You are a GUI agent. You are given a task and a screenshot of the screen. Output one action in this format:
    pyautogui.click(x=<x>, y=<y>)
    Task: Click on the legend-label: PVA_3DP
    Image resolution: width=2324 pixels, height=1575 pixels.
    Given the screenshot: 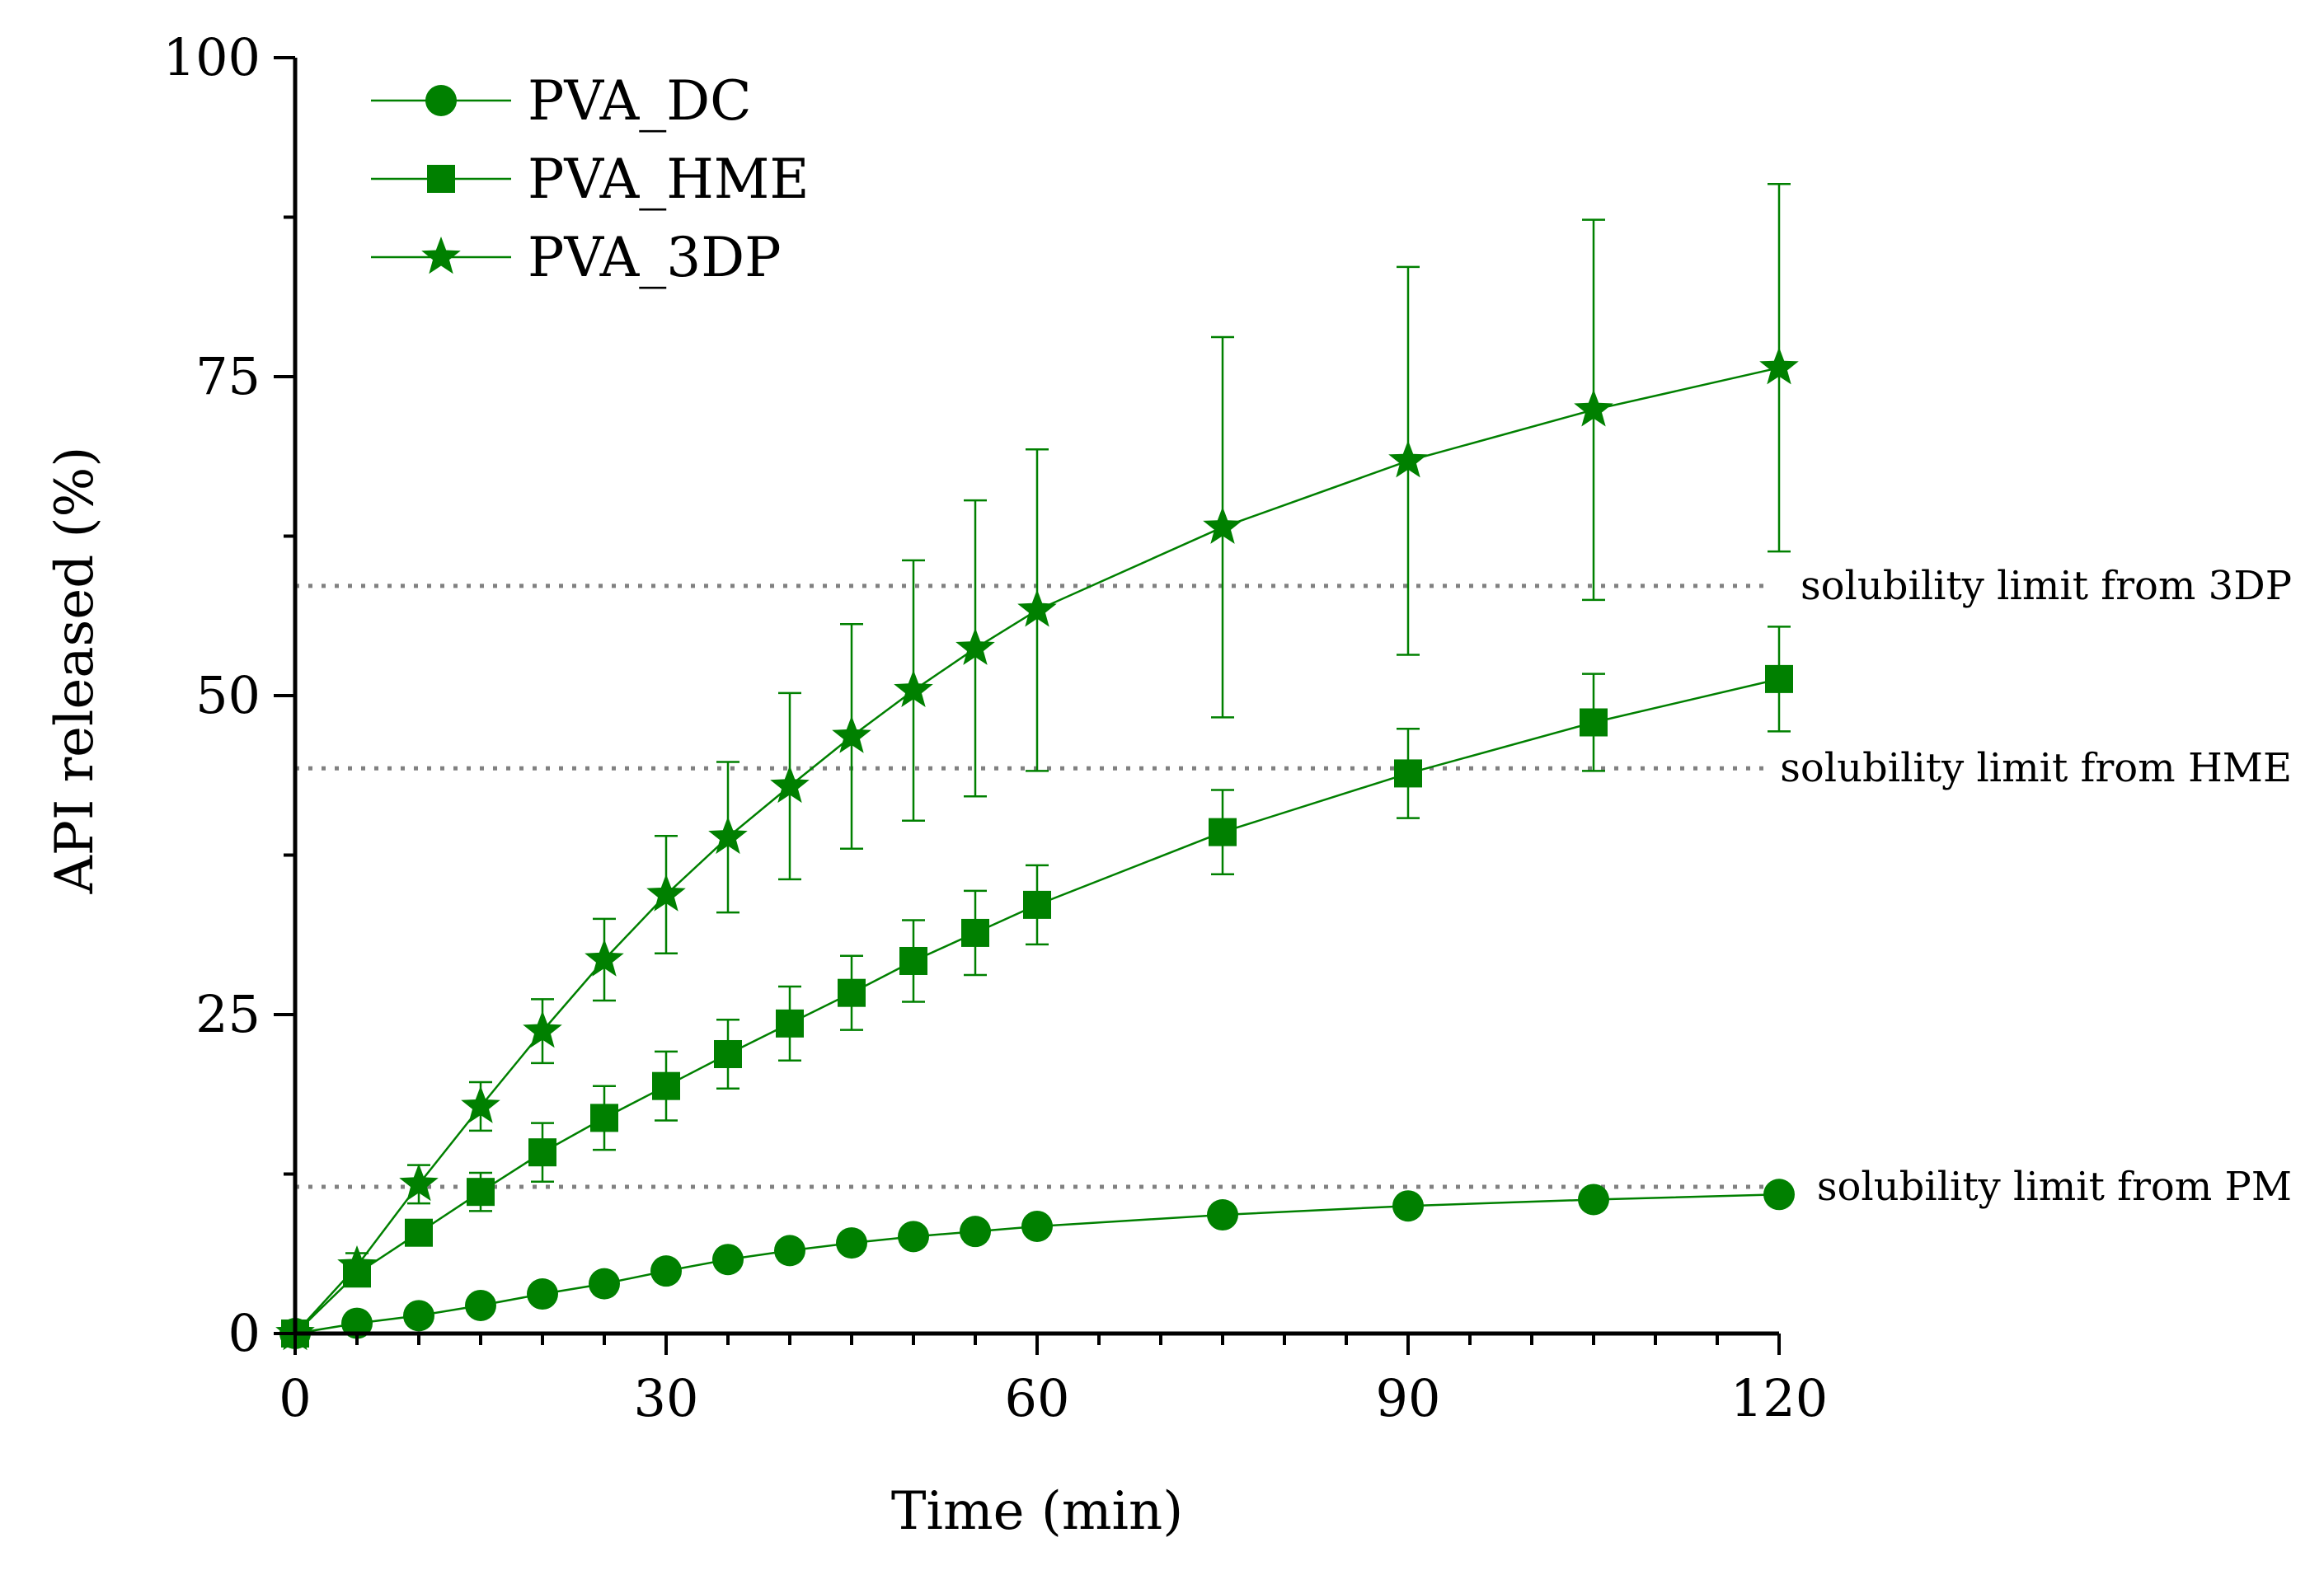 What is the action you would take?
    pyautogui.click(x=655, y=257)
    